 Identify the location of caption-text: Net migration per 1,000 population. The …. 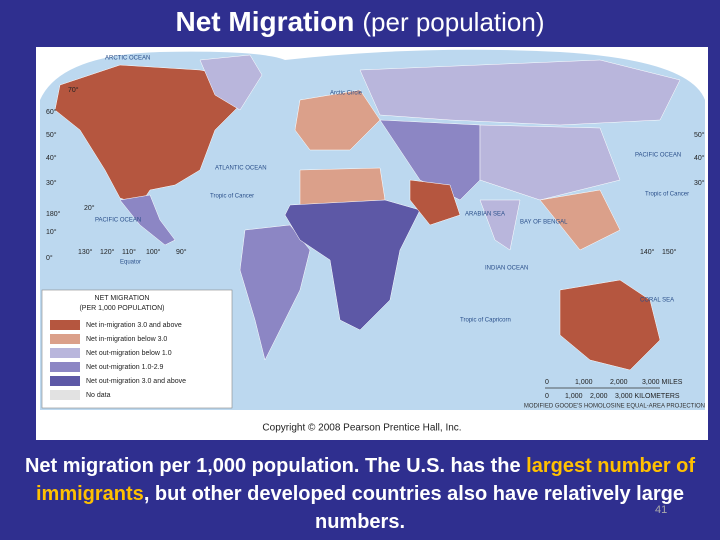
(275, 466).